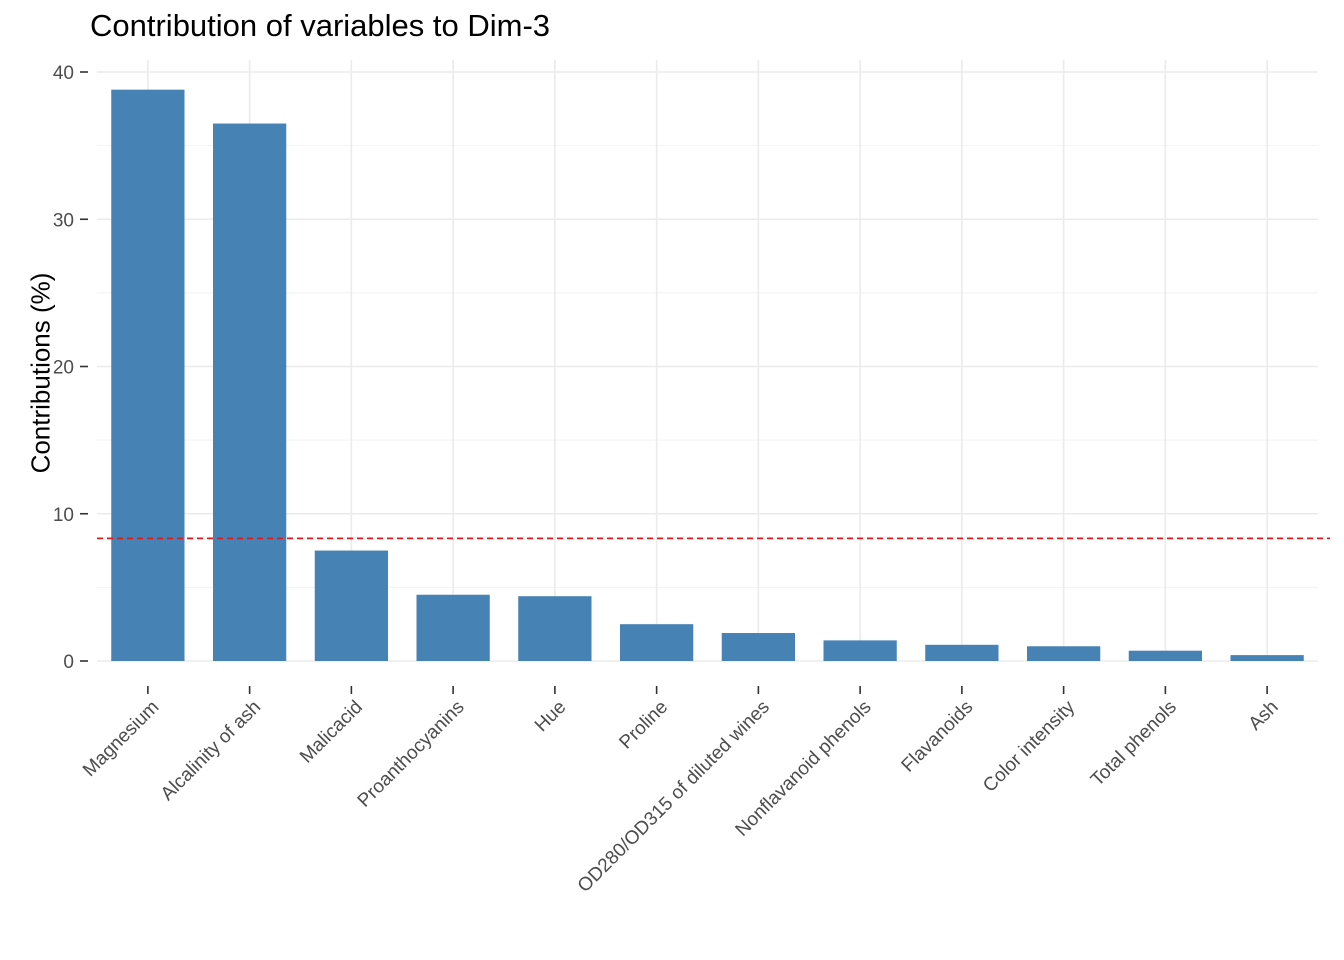 The image size is (1344, 960). What do you see at coordinates (1134, 744) in the screenshot?
I see `x-tick-label: Total phenols` at bounding box center [1134, 744].